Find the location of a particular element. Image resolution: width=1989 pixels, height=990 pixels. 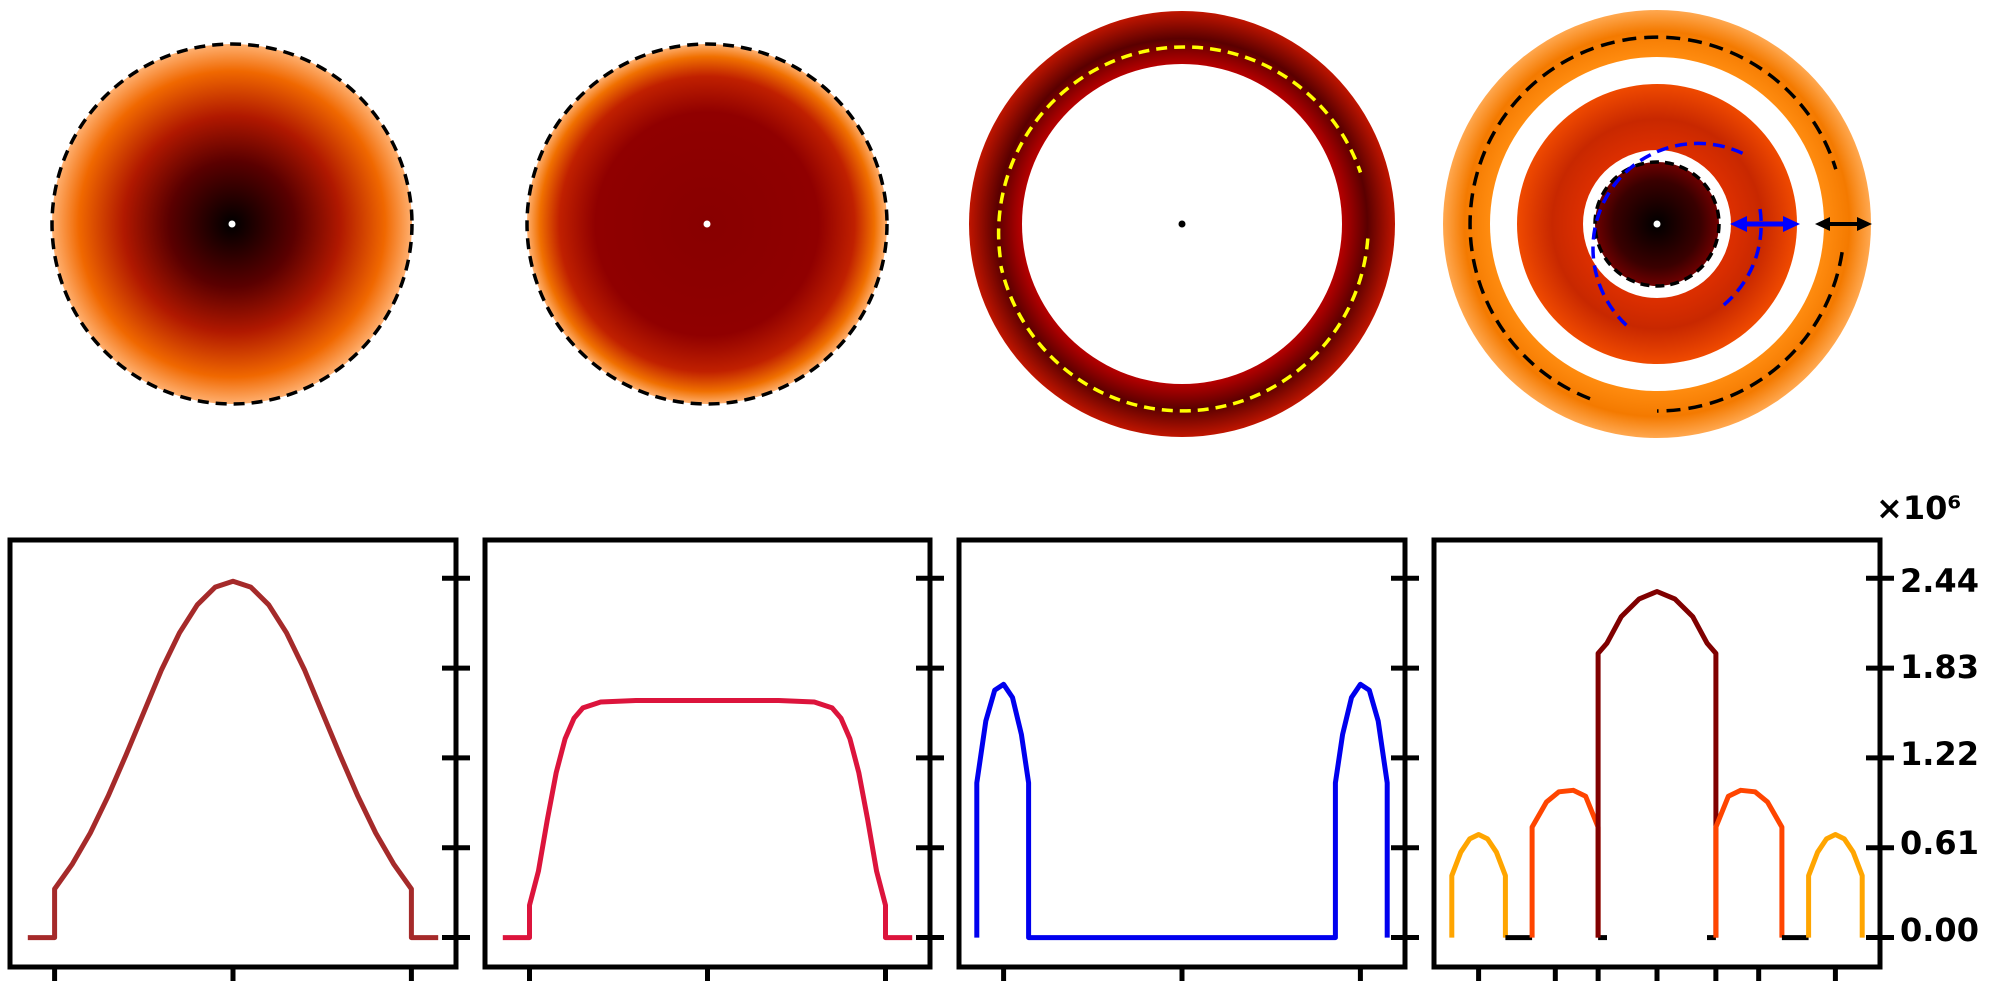

profile-panel-flat-top is located at coordinates (713, 759).